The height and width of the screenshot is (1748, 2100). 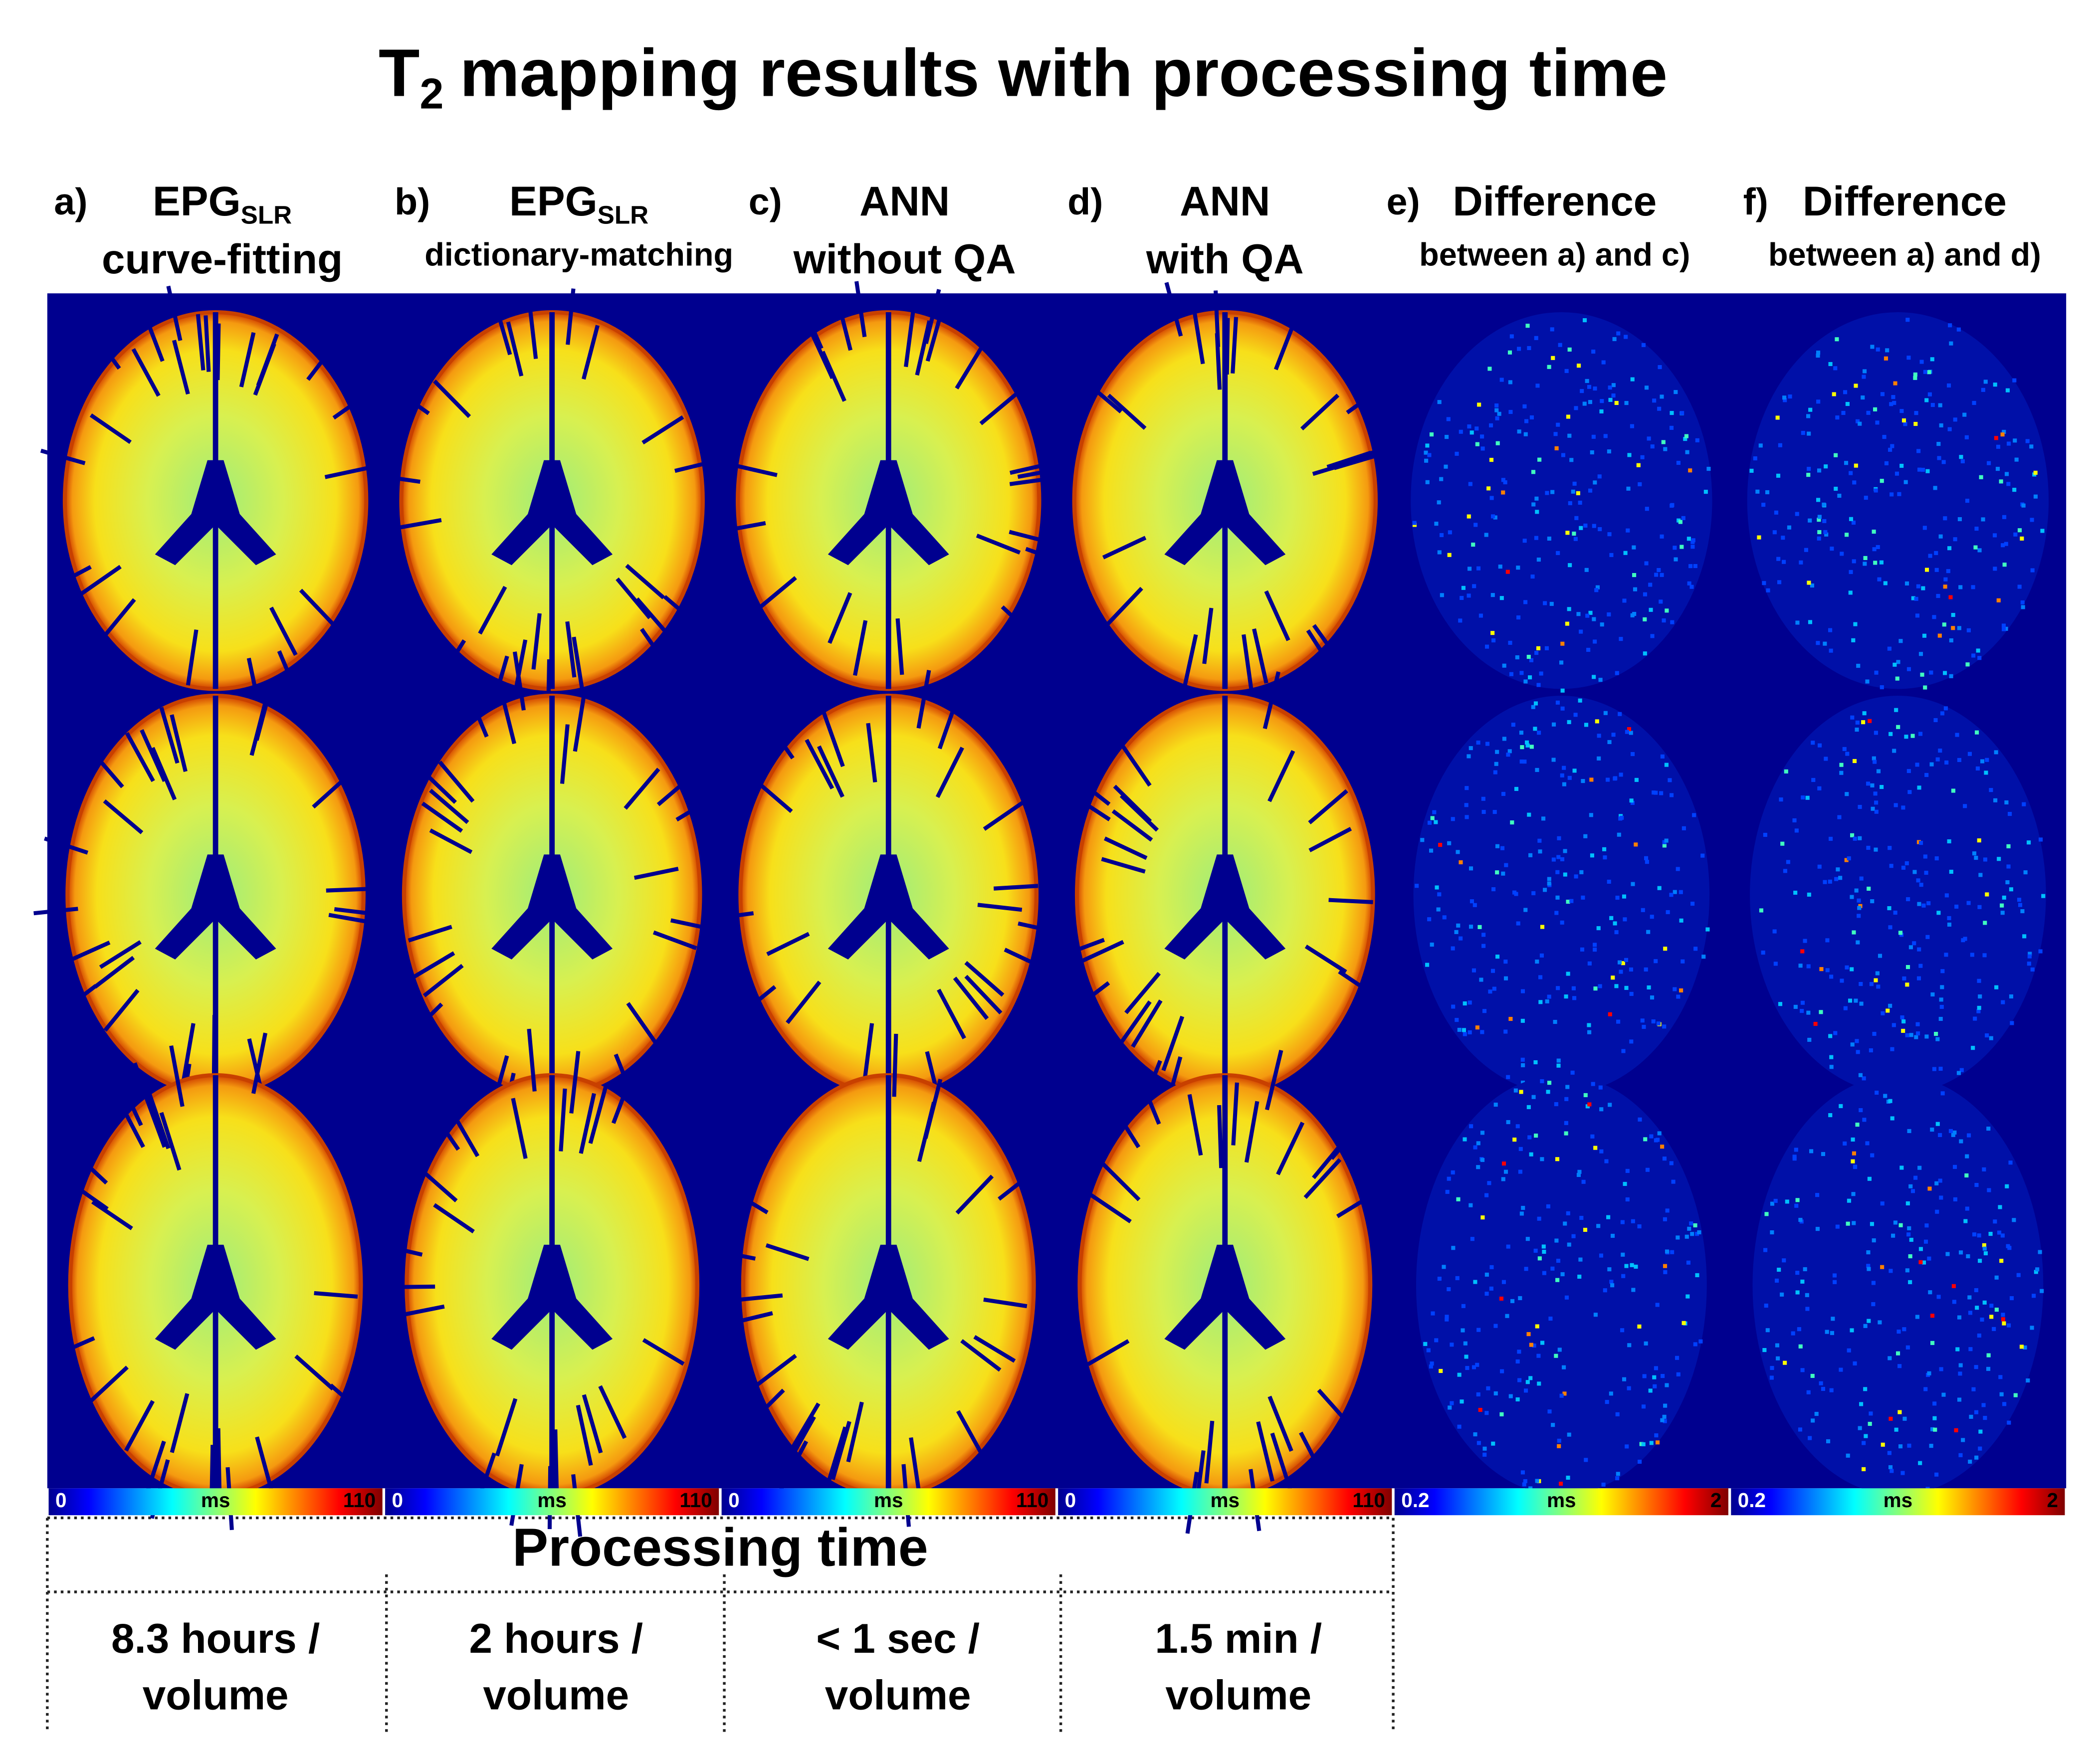 I want to click on panel-letter: e), so click(x=1403, y=202).